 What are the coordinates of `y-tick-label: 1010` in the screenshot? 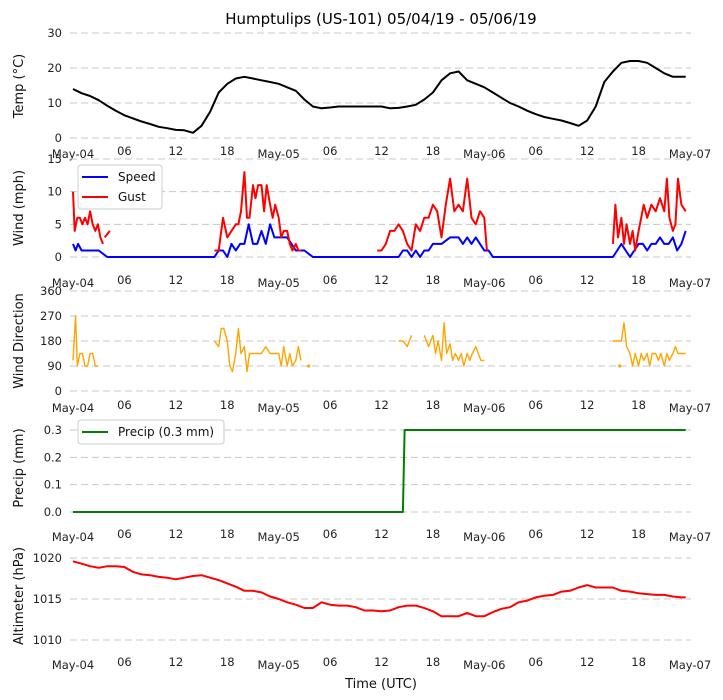 It's located at (47, 640).